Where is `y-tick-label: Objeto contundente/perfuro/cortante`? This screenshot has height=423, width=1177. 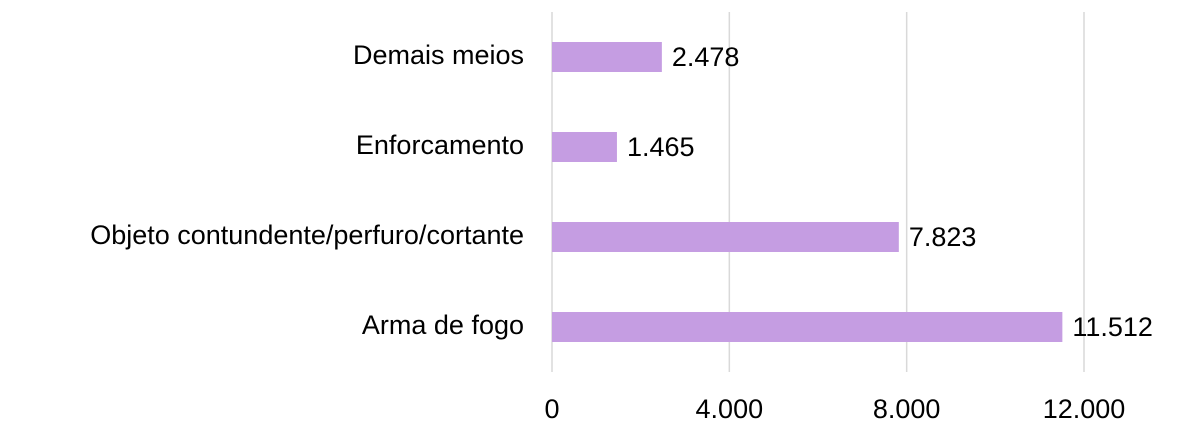
y-tick-label: Objeto contundente/perfuro/cortante is located at coordinates (307, 235).